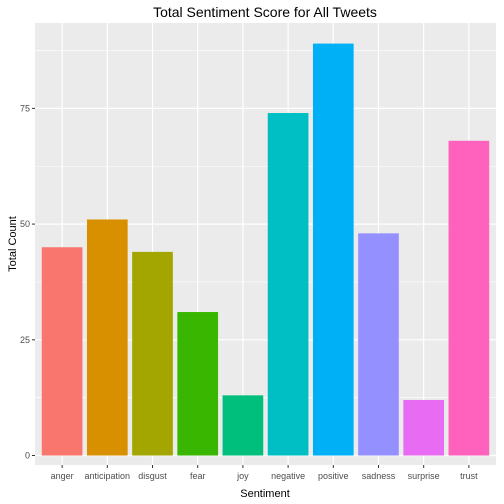 The width and height of the screenshot is (504, 504). What do you see at coordinates (469, 298) in the screenshot?
I see `bar-trust` at bounding box center [469, 298].